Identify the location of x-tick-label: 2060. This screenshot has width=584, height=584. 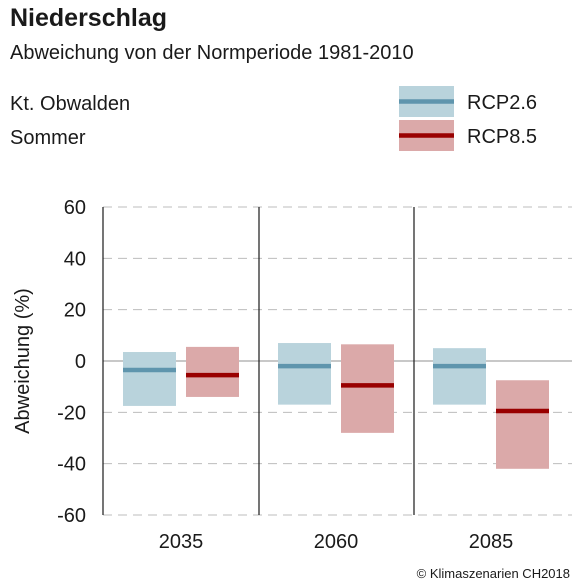
(336, 542).